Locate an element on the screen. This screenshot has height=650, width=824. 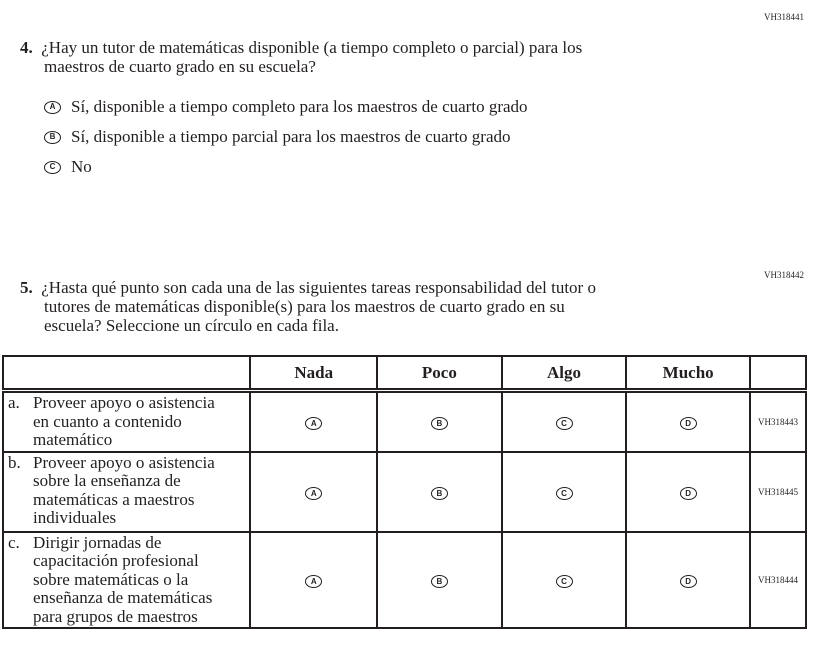
question-number: 4. is located at coordinates (26, 47).